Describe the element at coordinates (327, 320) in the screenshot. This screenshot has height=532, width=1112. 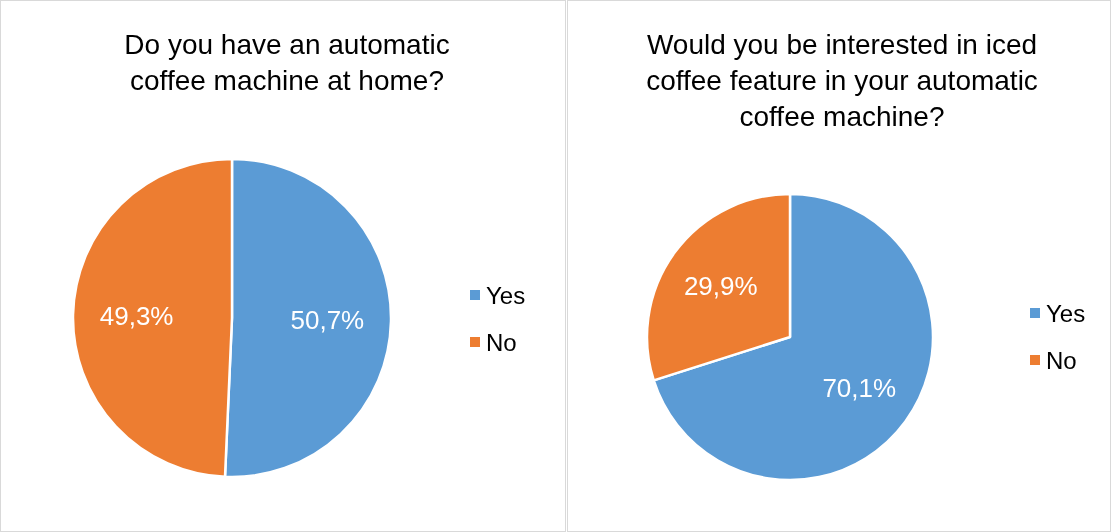
I see `data-label: 50,7%` at that location.